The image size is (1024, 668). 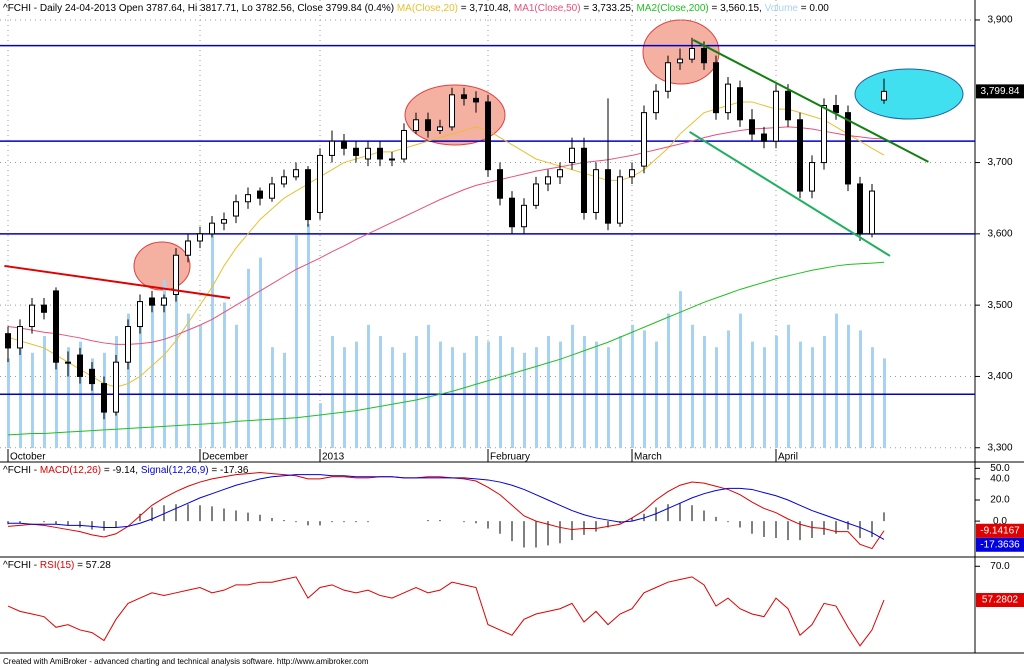 I want to click on trend-line, so click(x=790, y=194).